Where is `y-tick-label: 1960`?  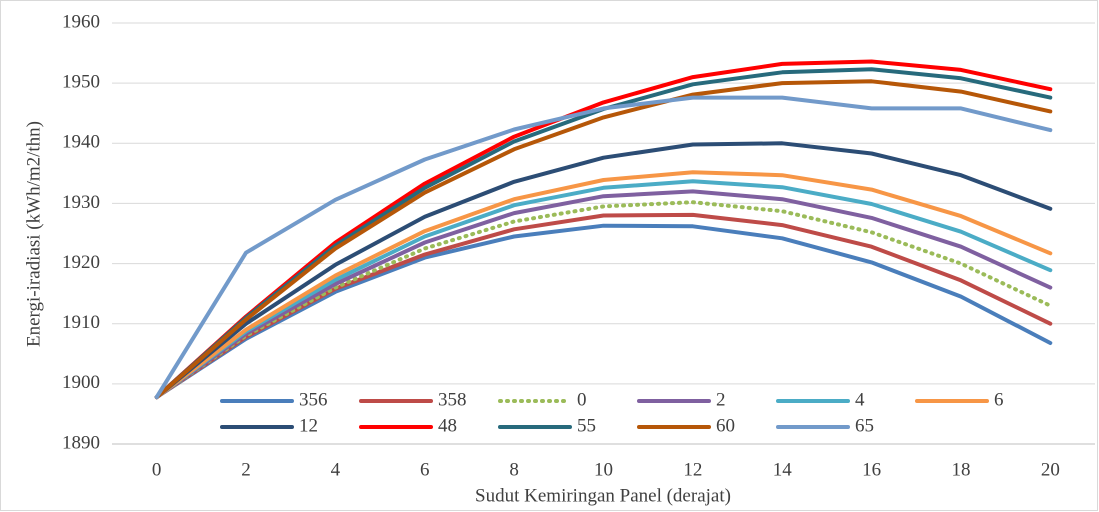
y-tick-label: 1960 is located at coordinates (81, 21).